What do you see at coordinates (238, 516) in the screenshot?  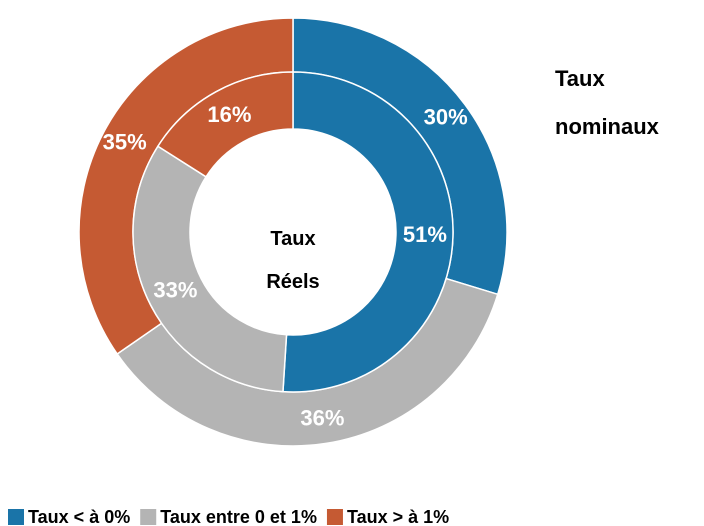 I see `legend-label: Taux entre 0 et 1%` at bounding box center [238, 516].